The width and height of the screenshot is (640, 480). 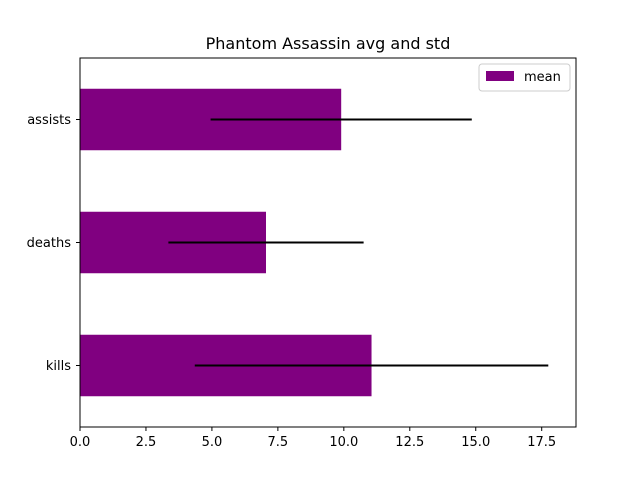 What do you see at coordinates (500, 76) in the screenshot?
I see `legend-swatch-mean` at bounding box center [500, 76].